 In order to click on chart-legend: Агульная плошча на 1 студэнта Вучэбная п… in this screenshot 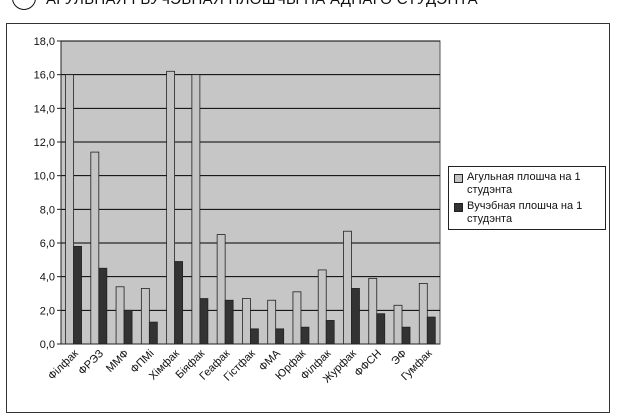, I will do `click(527, 198)`.